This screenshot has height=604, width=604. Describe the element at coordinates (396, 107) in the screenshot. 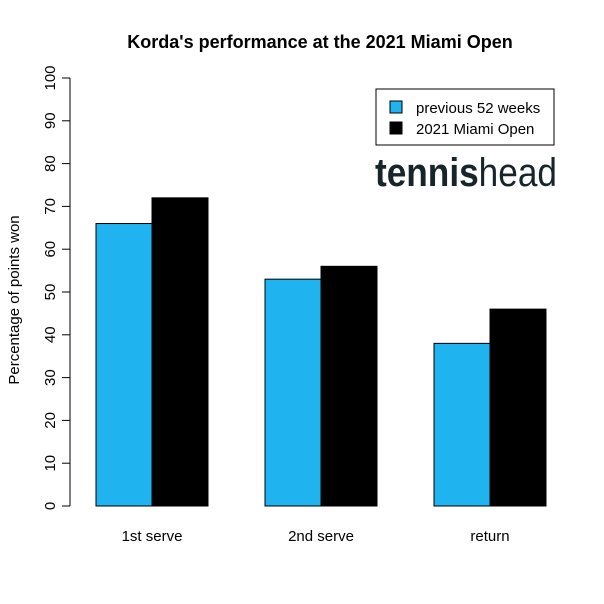

I see `legend-swatch-previous` at that location.